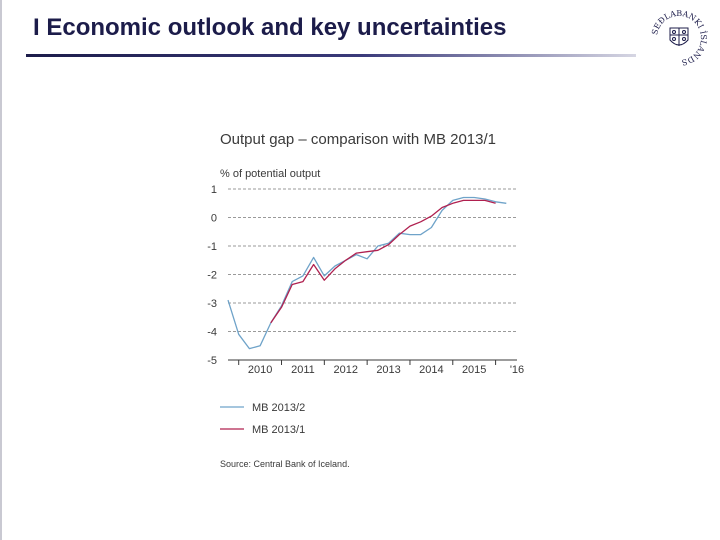 Image resolution: width=720 pixels, height=540 pixels. Describe the element at coordinates (345, 370) in the screenshot. I see `x-tick-label: 2012` at that location.